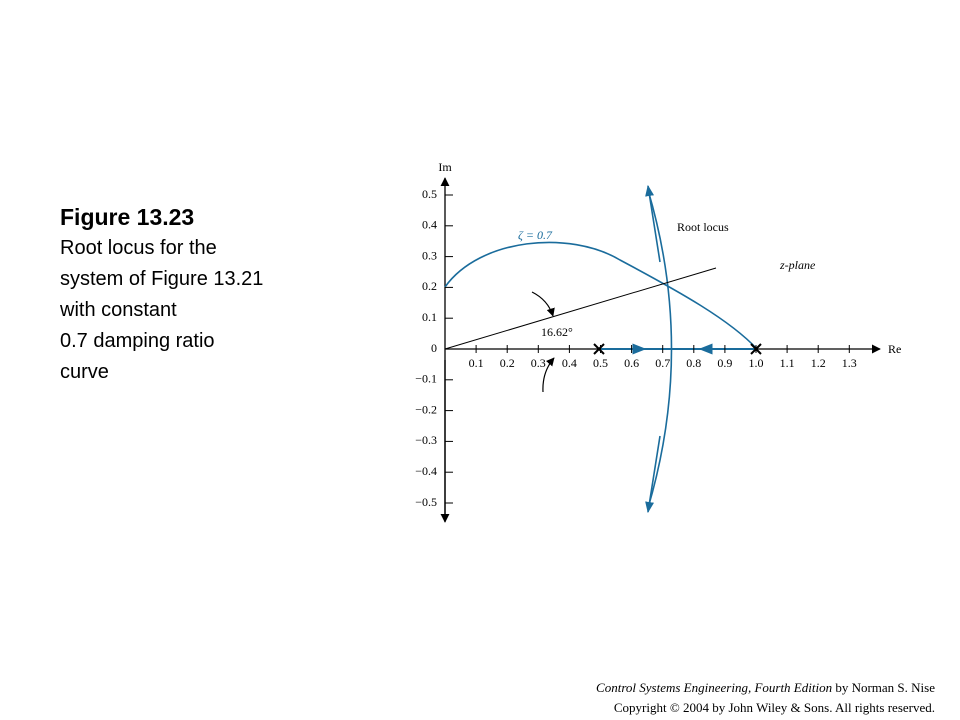 This screenshot has width=960, height=720. I want to click on x-tick-label: 0.7, so click(662, 363).